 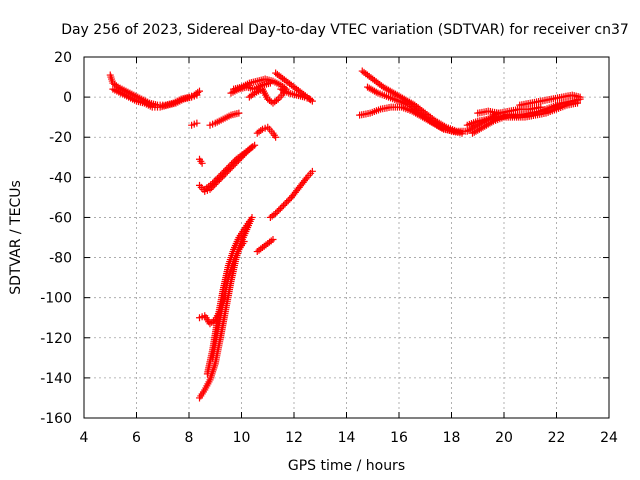 I want to click on y-tick-label: 20, so click(x=63, y=58).